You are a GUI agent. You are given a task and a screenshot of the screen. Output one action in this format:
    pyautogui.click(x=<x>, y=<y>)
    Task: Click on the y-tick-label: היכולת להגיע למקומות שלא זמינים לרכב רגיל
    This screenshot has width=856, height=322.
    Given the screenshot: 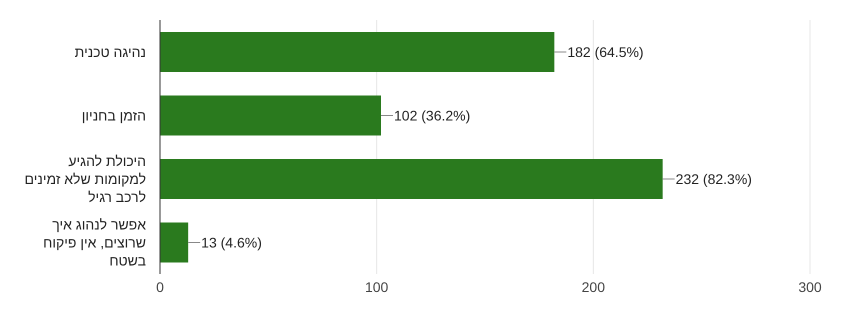 What is the action you would take?
    pyautogui.click(x=85, y=178)
    